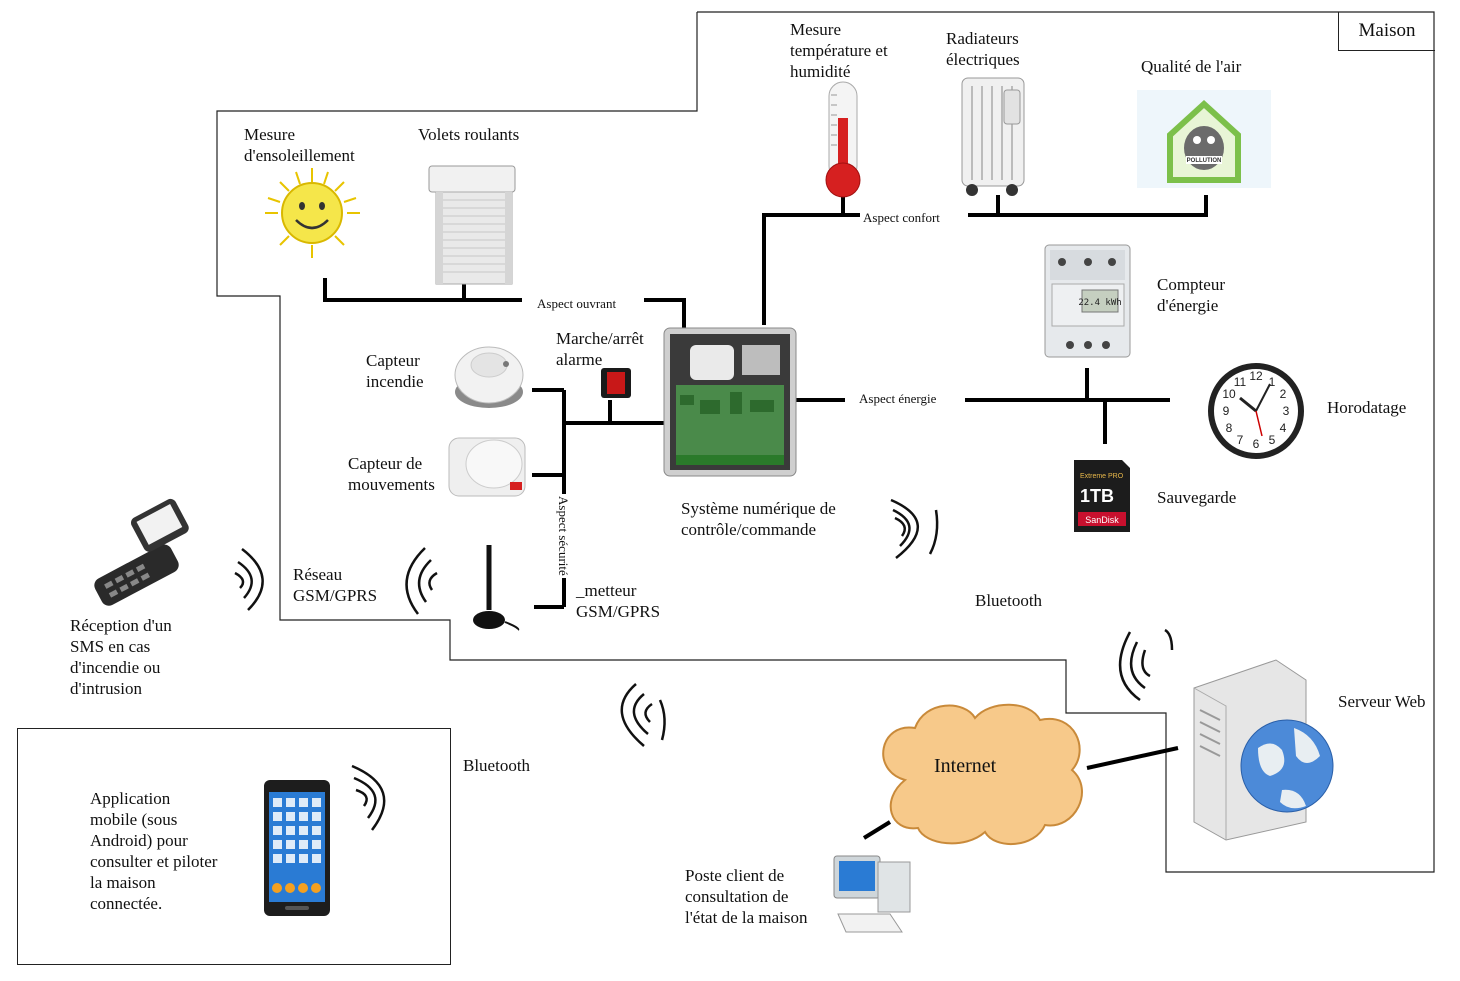  Describe the element at coordinates (1099, 303) in the screenshot. I see `meter-display: 22.4 kWh` at that location.